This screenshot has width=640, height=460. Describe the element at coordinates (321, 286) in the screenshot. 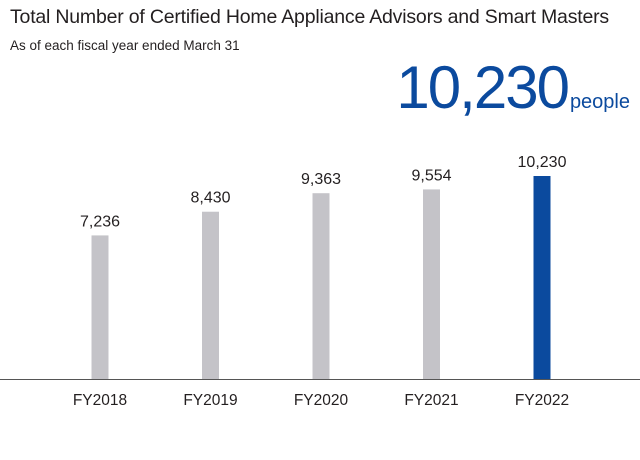

I see `bar-fy2020` at that location.